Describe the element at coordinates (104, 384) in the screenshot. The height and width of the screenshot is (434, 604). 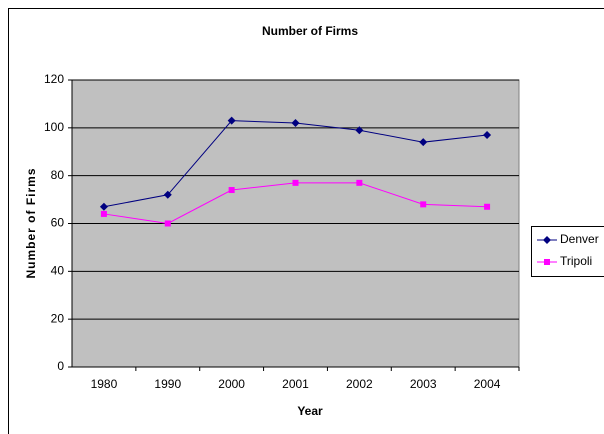
I see `x-tick-label: 1980` at that location.